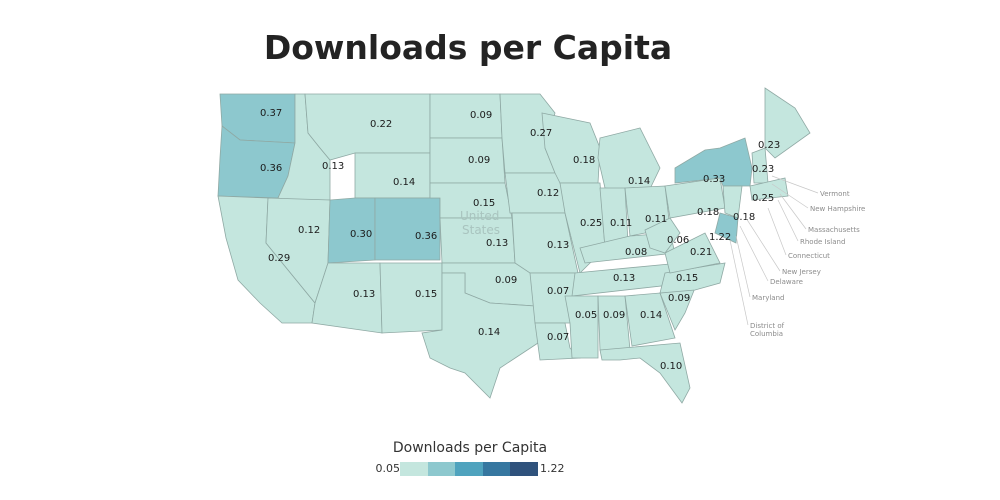 The width and height of the screenshot is (1000, 500). I want to click on state-wv, so click(662, 235).